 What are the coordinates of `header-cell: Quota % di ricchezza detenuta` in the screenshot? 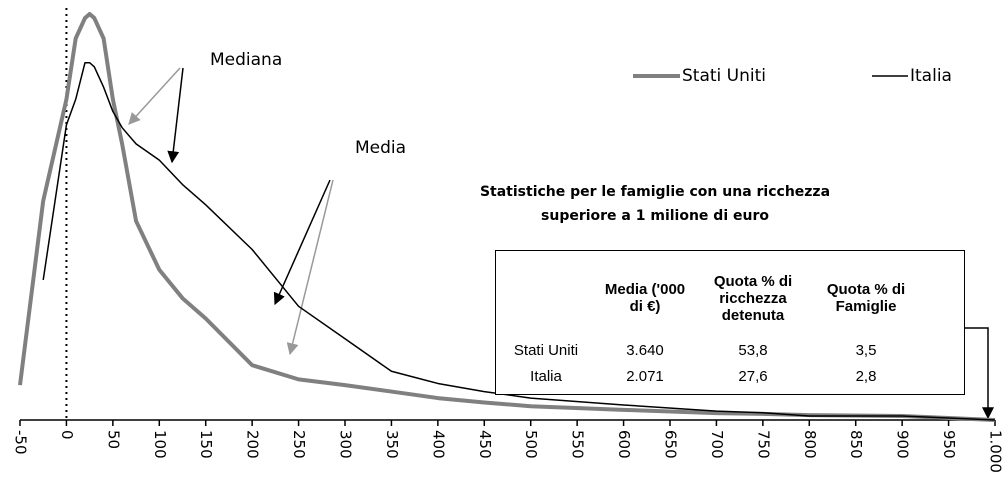 It's located at (753, 298).